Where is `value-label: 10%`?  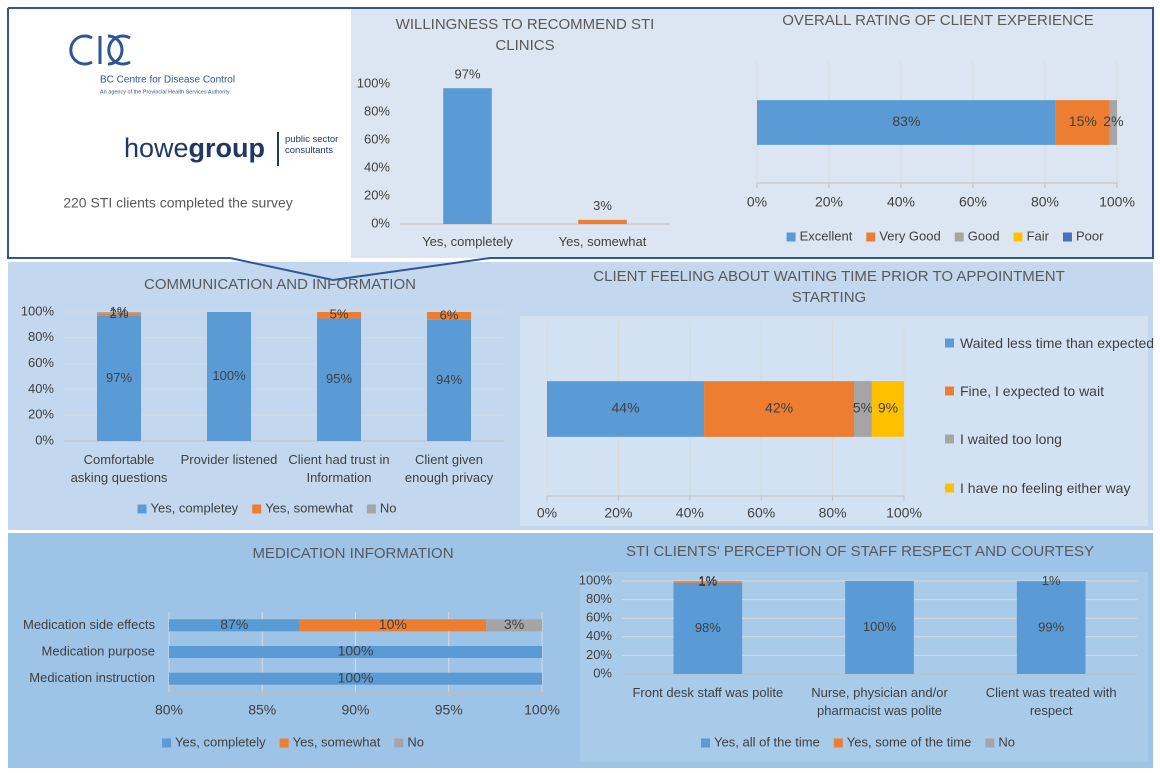
value-label: 10% is located at coordinates (393, 624).